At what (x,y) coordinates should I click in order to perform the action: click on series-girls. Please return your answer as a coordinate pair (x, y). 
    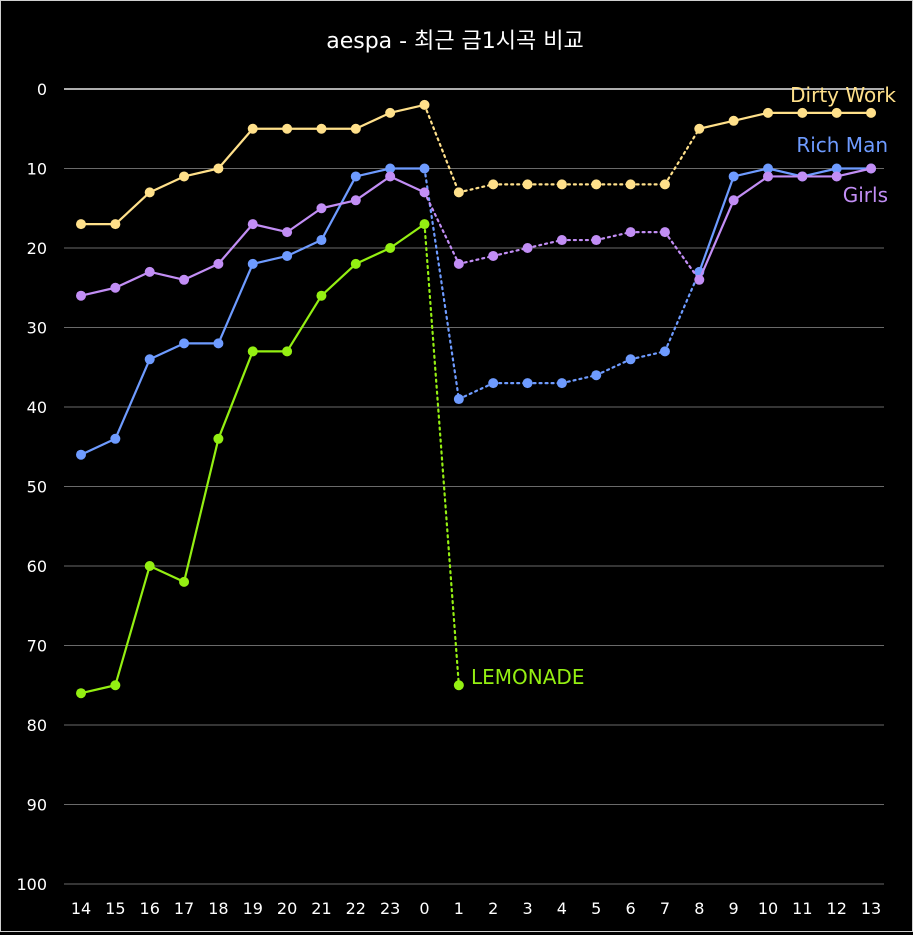
    Looking at the image, I should click on (476, 232).